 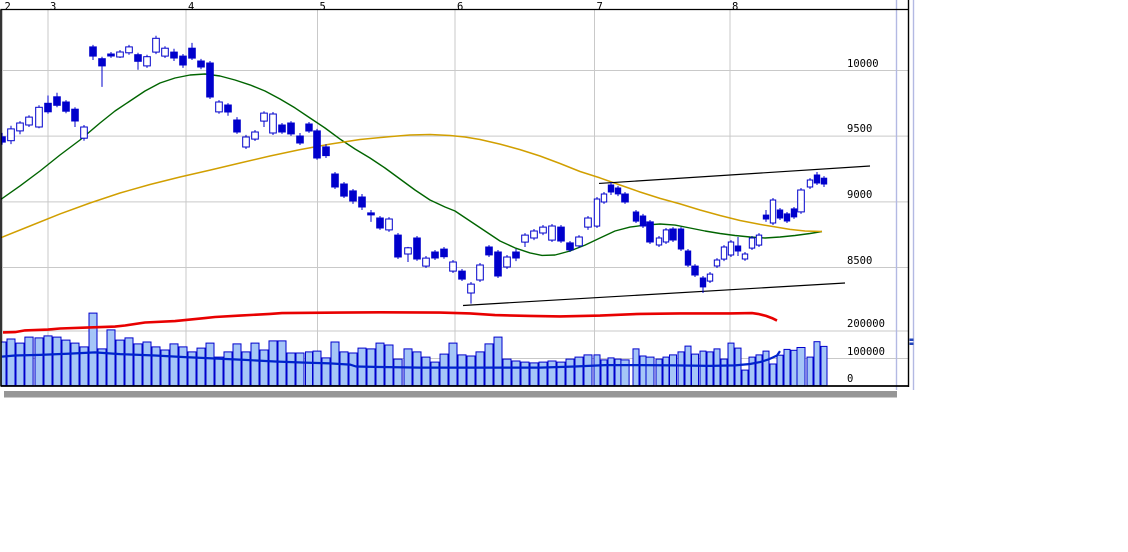 What do you see at coordinates (911, 339) in the screenshot?
I see `scrollbar-dash` at bounding box center [911, 339].